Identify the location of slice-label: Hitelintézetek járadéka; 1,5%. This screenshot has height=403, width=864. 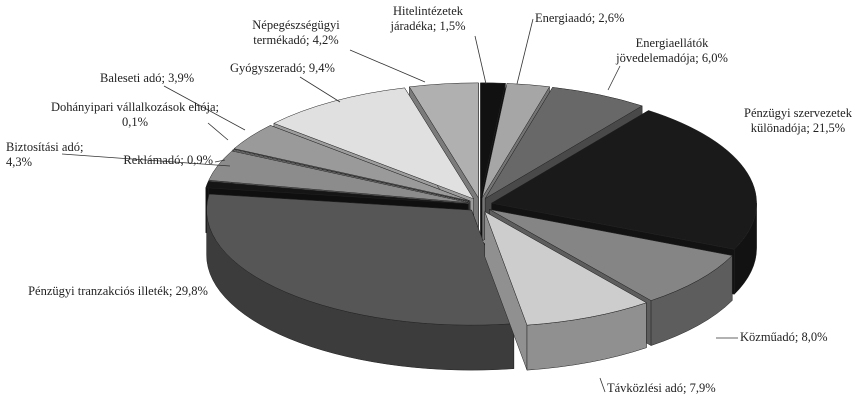
(428, 19).